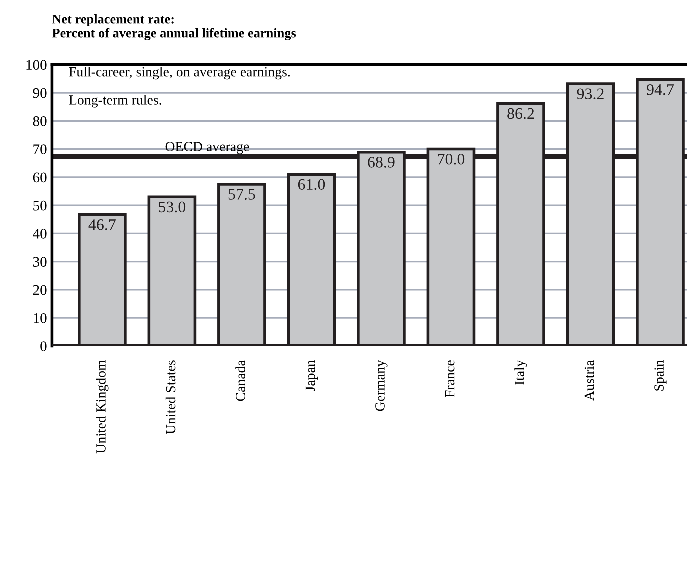 This screenshot has width=687, height=579. What do you see at coordinates (521, 373) in the screenshot?
I see `x-tick-label: Italy` at bounding box center [521, 373].